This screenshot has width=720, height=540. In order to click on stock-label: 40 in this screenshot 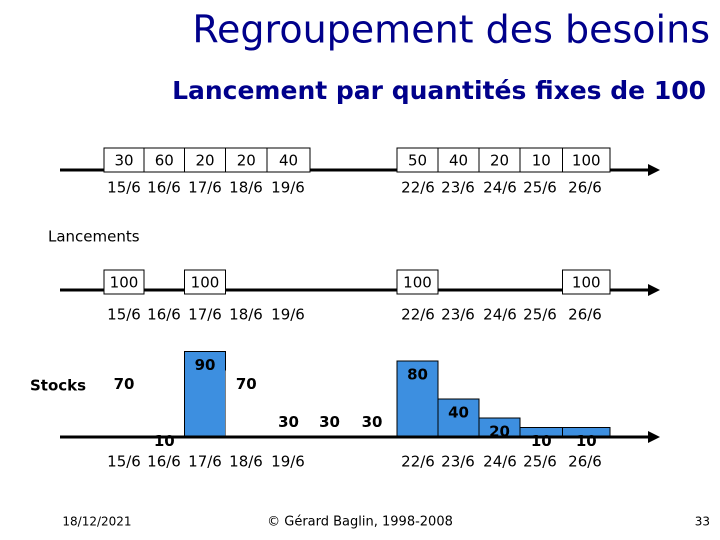, I will do `click(458, 413)`.